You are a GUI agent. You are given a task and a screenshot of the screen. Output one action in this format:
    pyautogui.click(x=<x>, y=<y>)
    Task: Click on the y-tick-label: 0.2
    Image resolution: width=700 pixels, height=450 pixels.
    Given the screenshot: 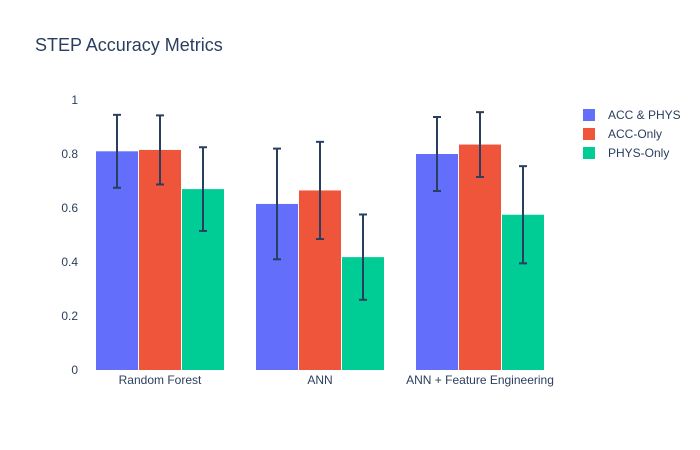 What is the action you would take?
    pyautogui.click(x=69, y=316)
    